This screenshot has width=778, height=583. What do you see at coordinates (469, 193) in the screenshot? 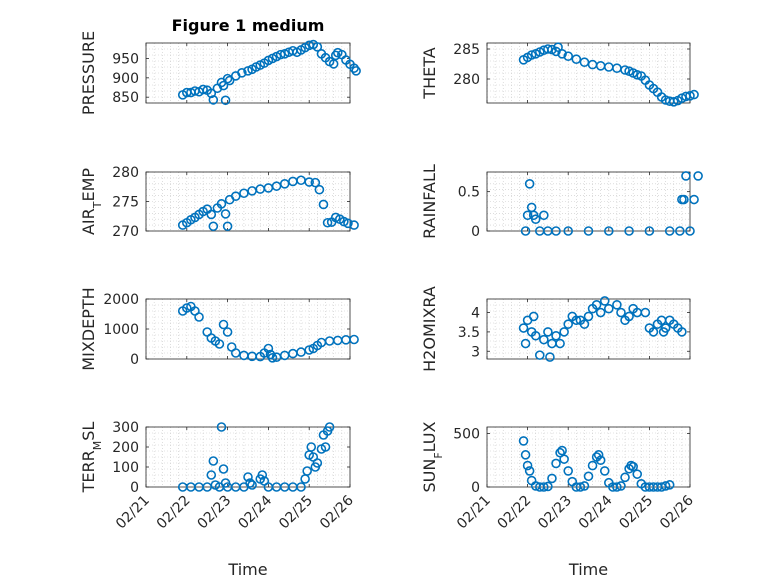
I see `y-tick-label: 0.5` at bounding box center [469, 193].